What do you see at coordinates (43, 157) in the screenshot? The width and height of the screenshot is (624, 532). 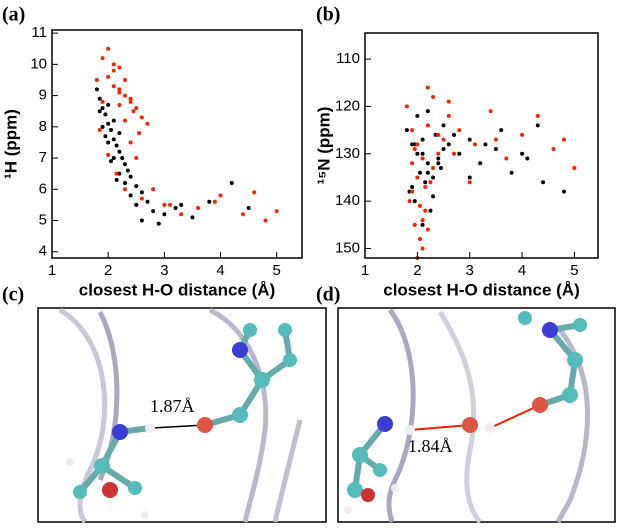 I see `y-tick-label: 7` at bounding box center [43, 157].